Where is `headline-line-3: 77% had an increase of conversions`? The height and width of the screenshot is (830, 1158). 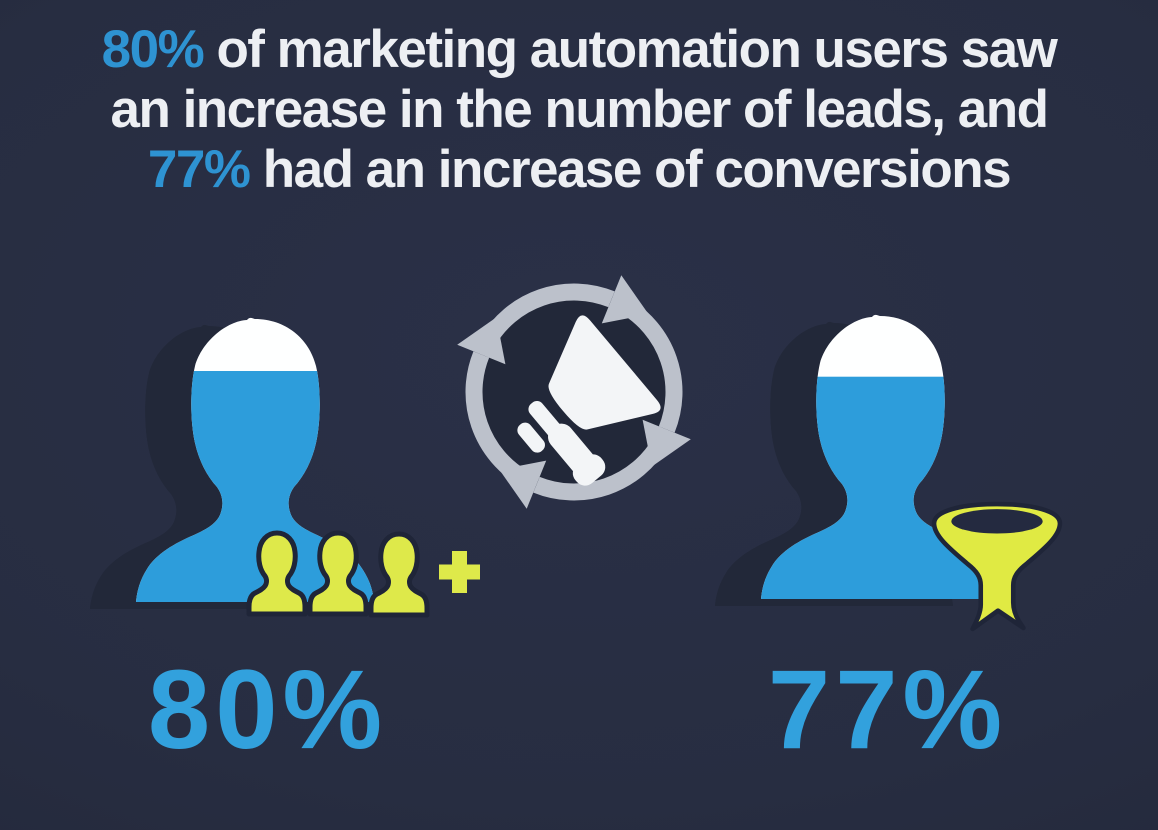 headline-line-3: 77% had an increase of conversions is located at coordinates (579, 170).